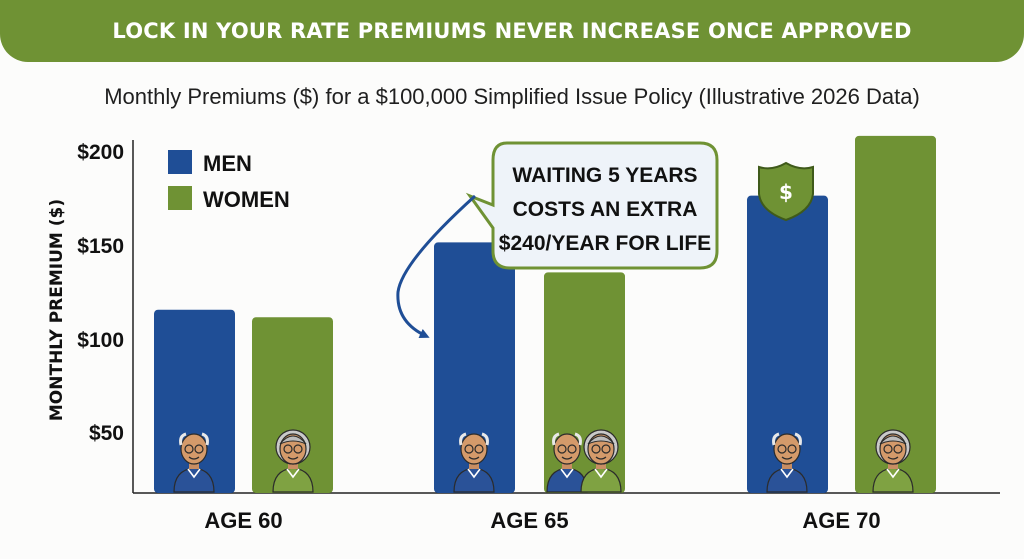 The image size is (1024, 559). I want to click on callout-arrow, so click(436, 266).